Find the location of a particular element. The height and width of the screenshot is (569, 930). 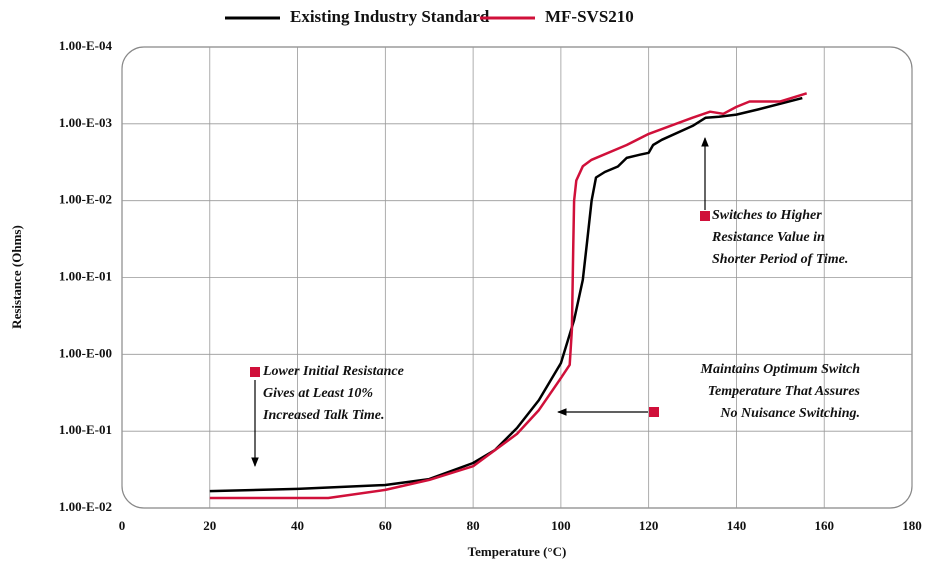

x-tick-label: 0 is located at coordinates (122, 525).